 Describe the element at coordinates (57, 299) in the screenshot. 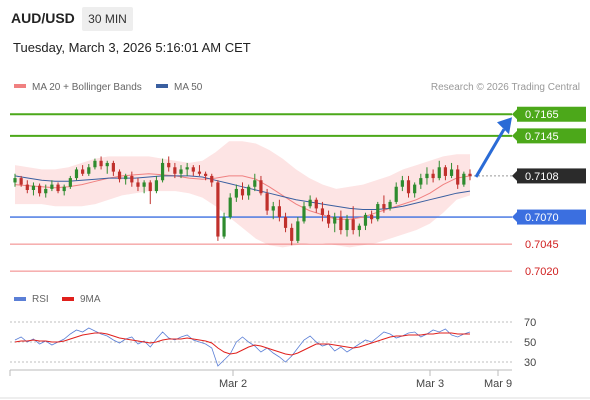

I see `rsi-legend: RSI 9MA` at that location.